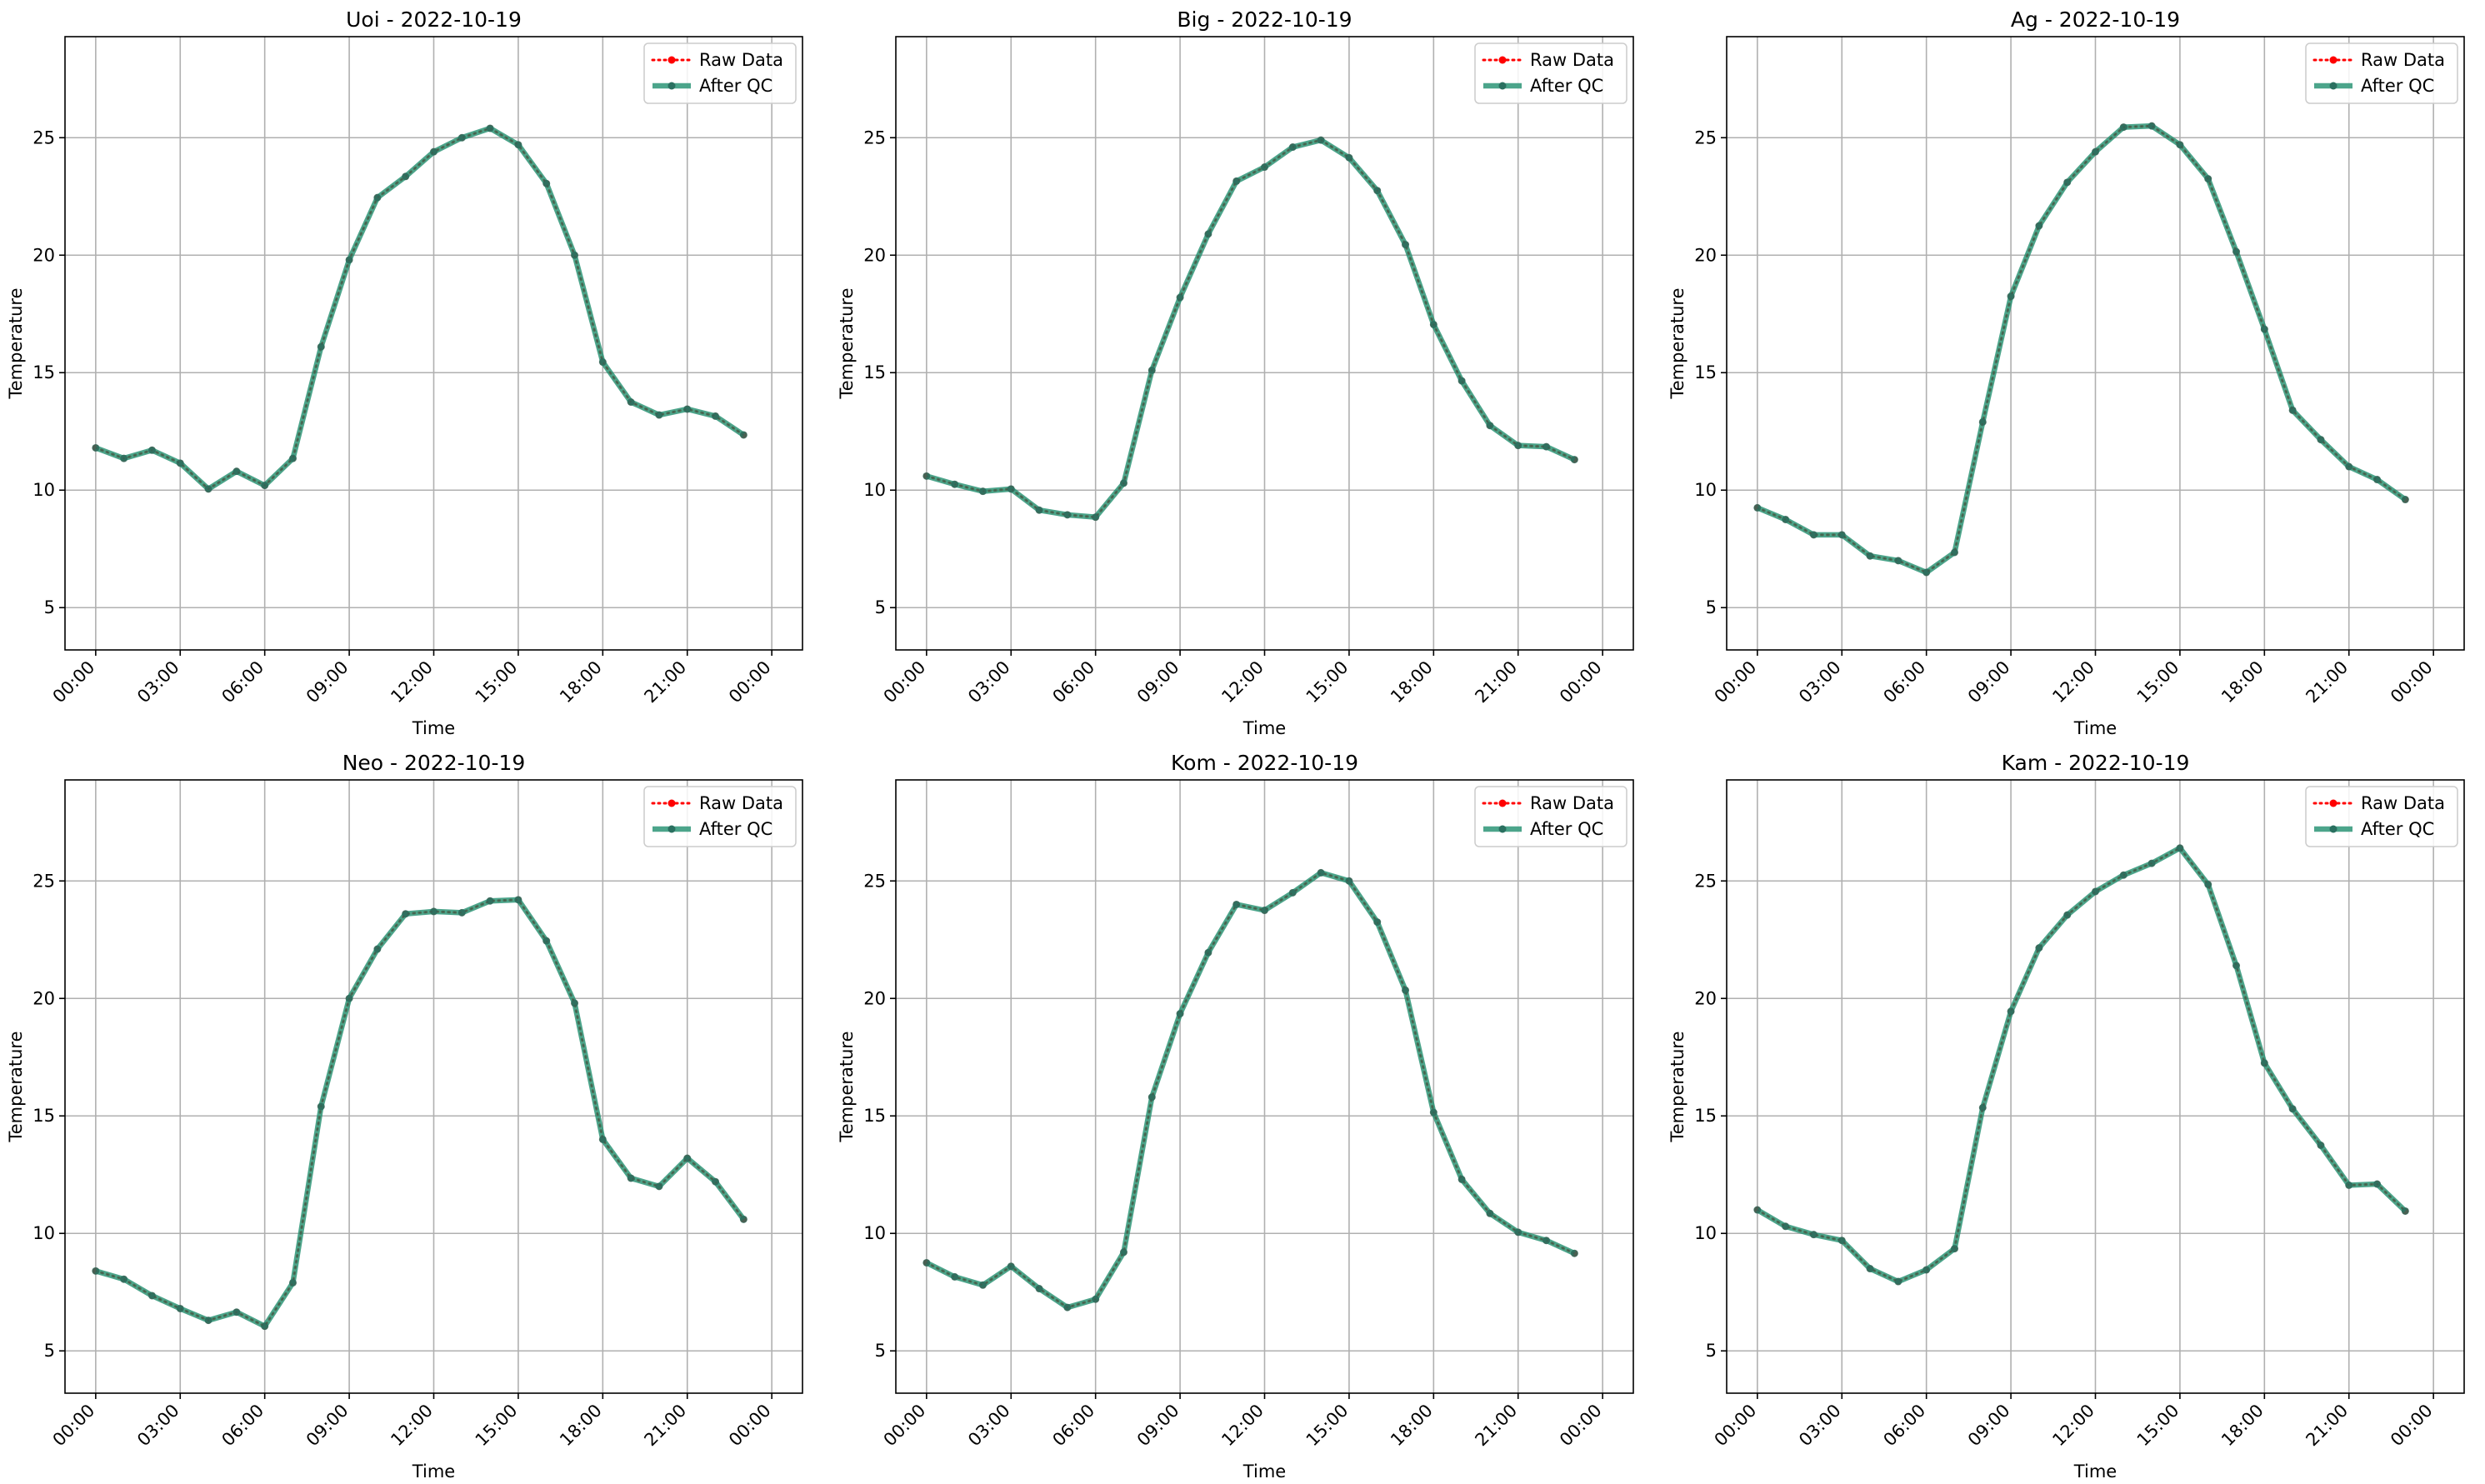 The image size is (2485, 1484). I want to click on chart-title: Big - 2022-10-19, so click(1264, 19).